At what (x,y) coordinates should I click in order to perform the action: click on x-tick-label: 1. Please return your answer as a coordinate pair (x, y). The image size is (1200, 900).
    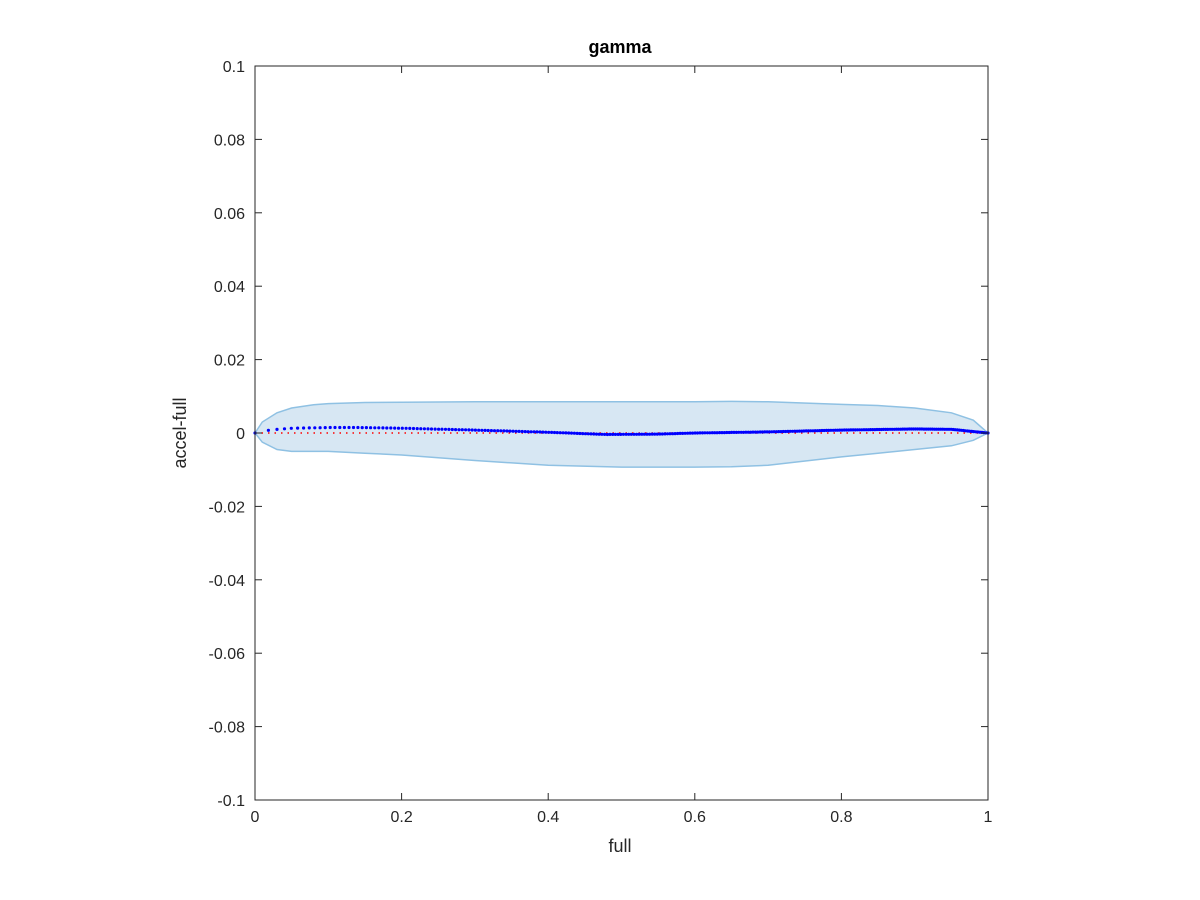
    Looking at the image, I should click on (988, 817).